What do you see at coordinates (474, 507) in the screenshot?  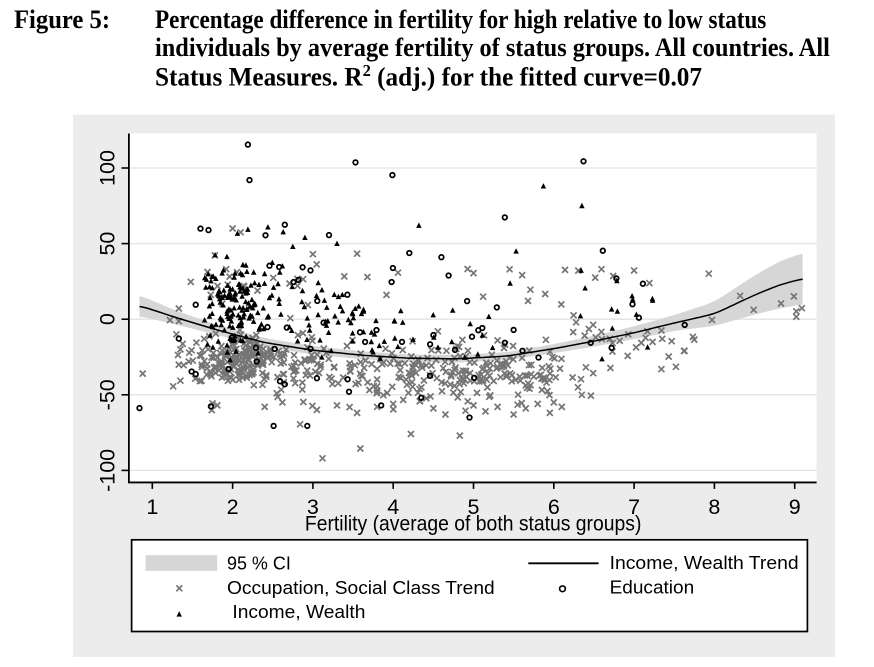 I see `svg-text: 5` at bounding box center [474, 507].